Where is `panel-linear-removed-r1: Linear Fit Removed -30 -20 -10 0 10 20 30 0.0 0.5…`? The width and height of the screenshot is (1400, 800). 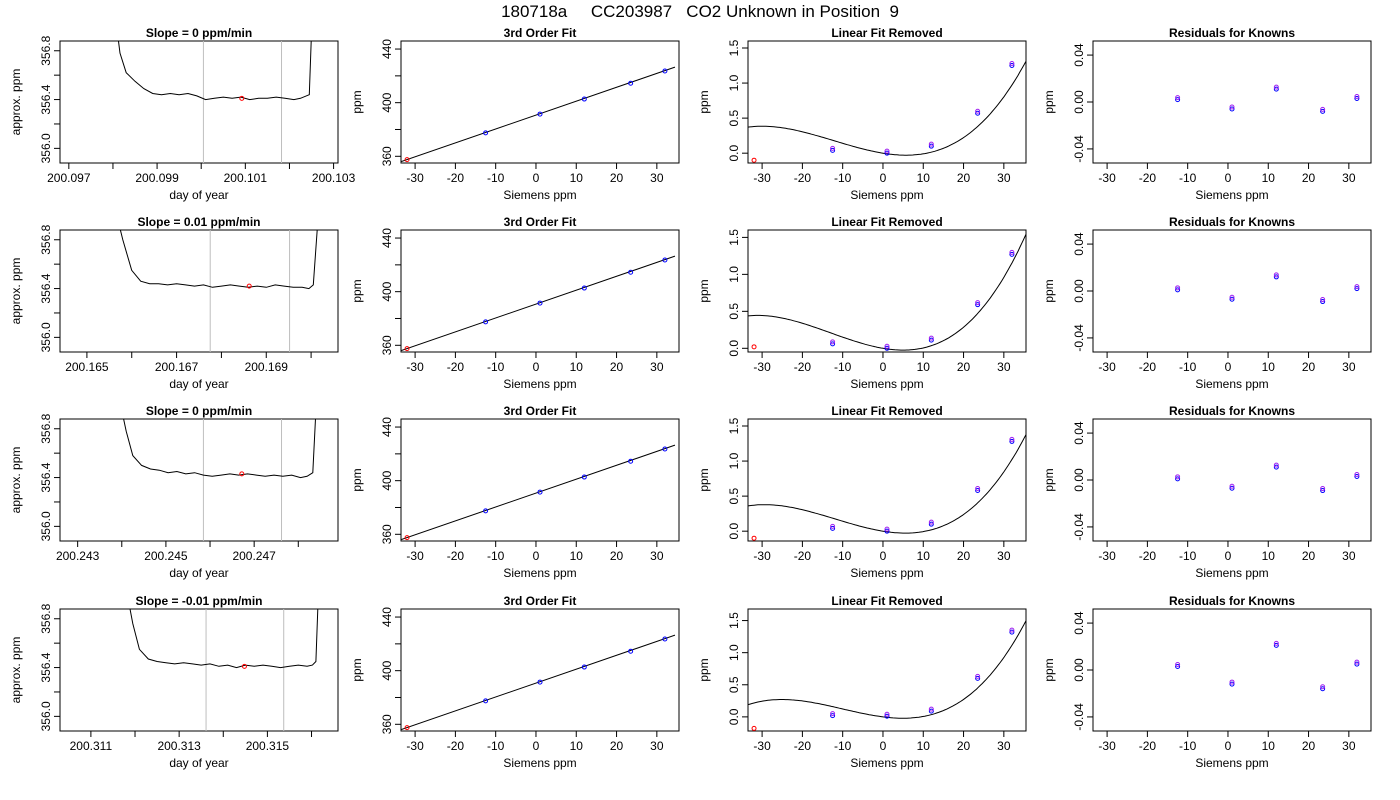
panel-linear-removed-r1: Linear Fit Removed -30 -20 -10 0 10 20 30 0.0 0.5… is located at coordinates (862, 114).